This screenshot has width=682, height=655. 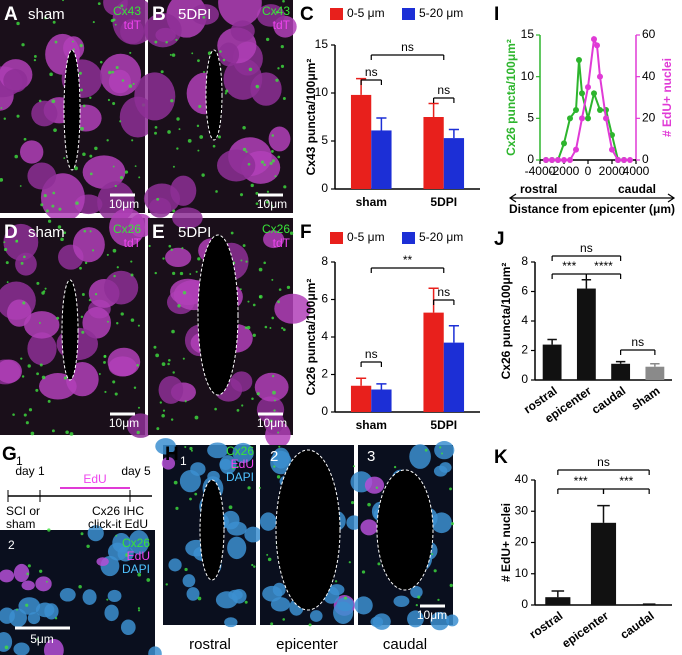 I want to click on bar, so click(x=621, y=371).